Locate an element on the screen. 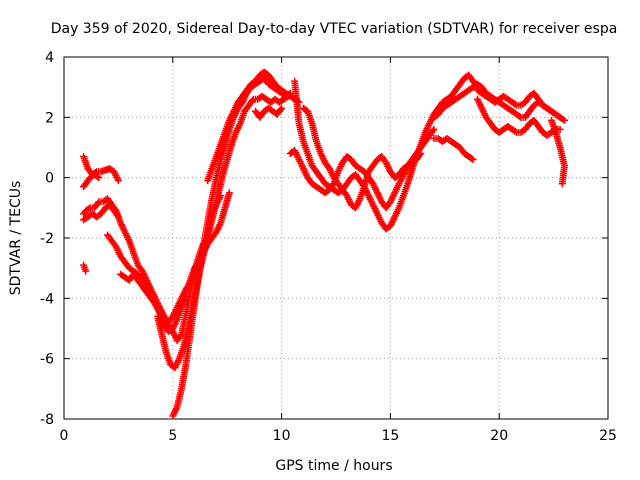  x-tick-label: 10 is located at coordinates (282, 436).